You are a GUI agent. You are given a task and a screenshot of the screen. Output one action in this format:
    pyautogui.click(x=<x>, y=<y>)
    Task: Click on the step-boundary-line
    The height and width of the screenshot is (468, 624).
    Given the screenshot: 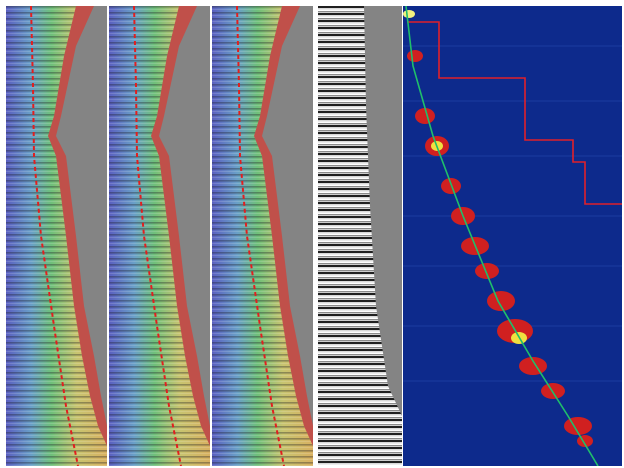 What is the action you would take?
    pyautogui.click(x=514, y=113)
    